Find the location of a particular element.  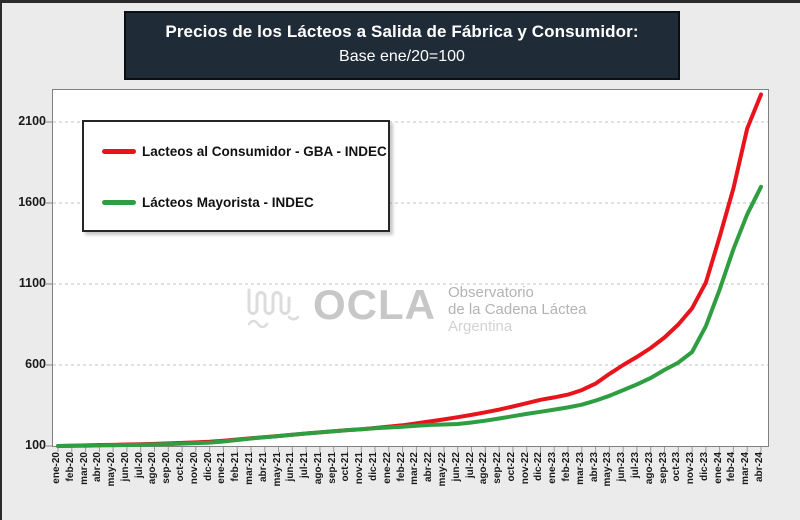

x-axis-tick-label: ago-20 is located at coordinates (153, 468).